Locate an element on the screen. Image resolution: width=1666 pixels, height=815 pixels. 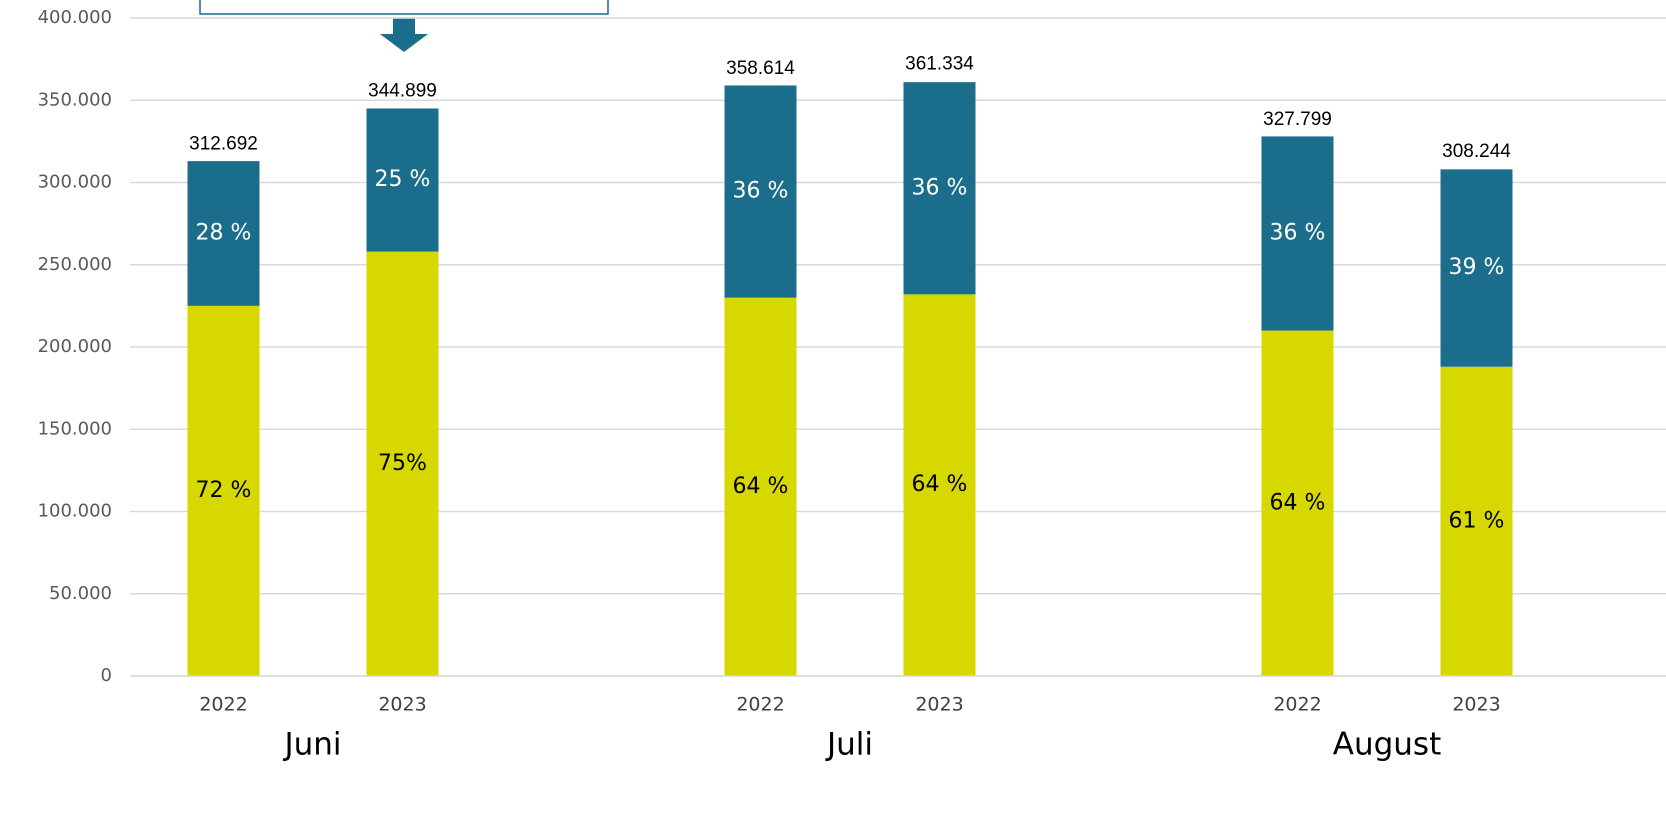
group-label: August is located at coordinates (1387, 745).